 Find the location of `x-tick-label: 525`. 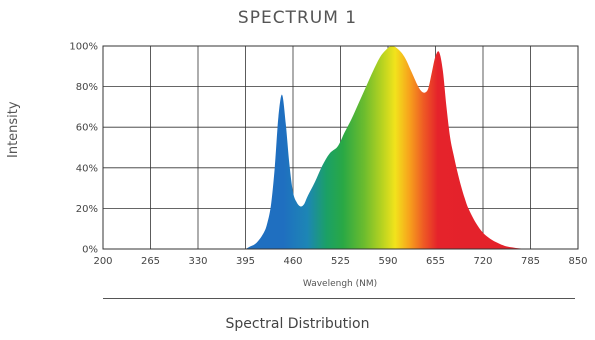

x-tick-label: 525 is located at coordinates (340, 261).